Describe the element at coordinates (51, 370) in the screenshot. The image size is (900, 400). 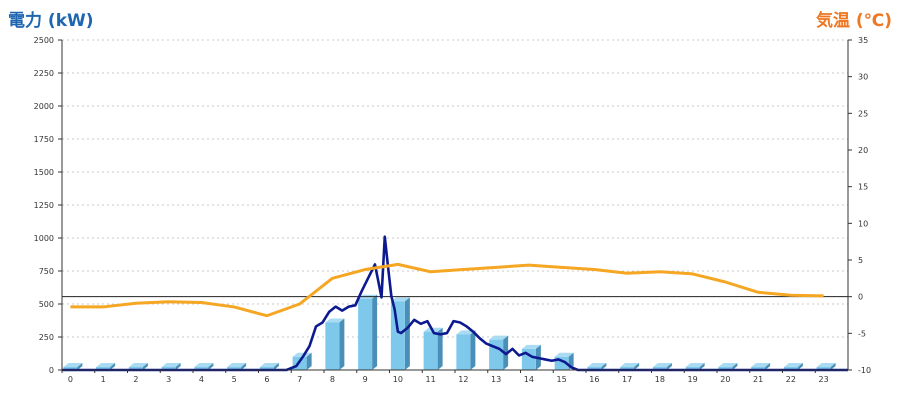
I see `left-tick-label: 0` at that location.